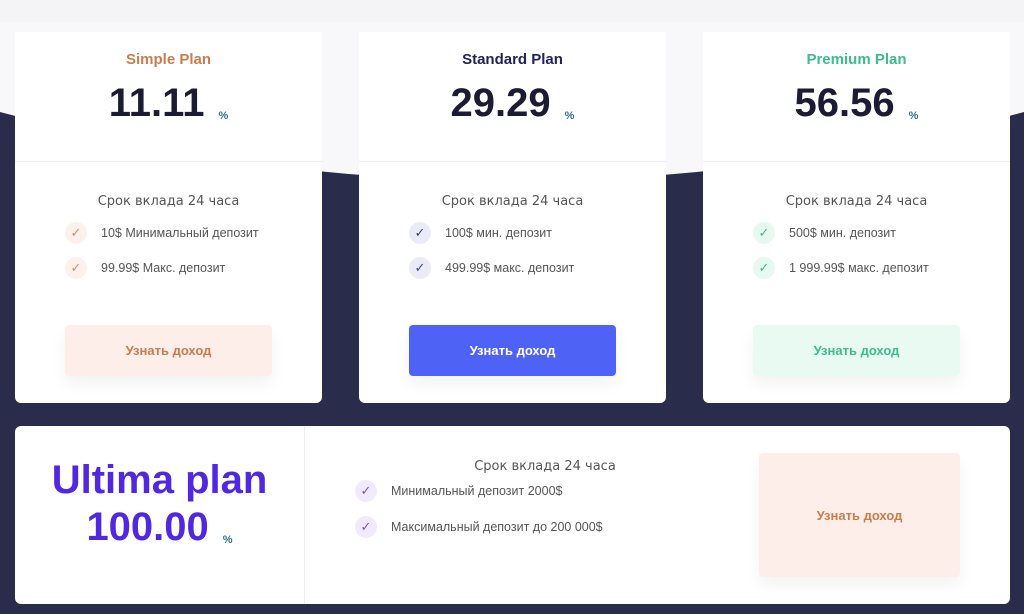 This screenshot has width=1024, height=614. What do you see at coordinates (859, 268) in the screenshot?
I see `feature-text: 1 999.99$ макс. депозит` at bounding box center [859, 268].